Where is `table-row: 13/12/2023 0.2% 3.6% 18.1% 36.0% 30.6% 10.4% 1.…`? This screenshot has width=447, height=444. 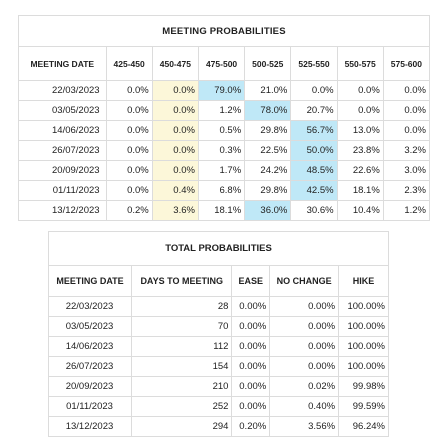
table-row: 13/12/2023 0.2% 3.6% 18.1% 36.0% 30.6% 10.4% 1.… is located at coordinates (224, 210).